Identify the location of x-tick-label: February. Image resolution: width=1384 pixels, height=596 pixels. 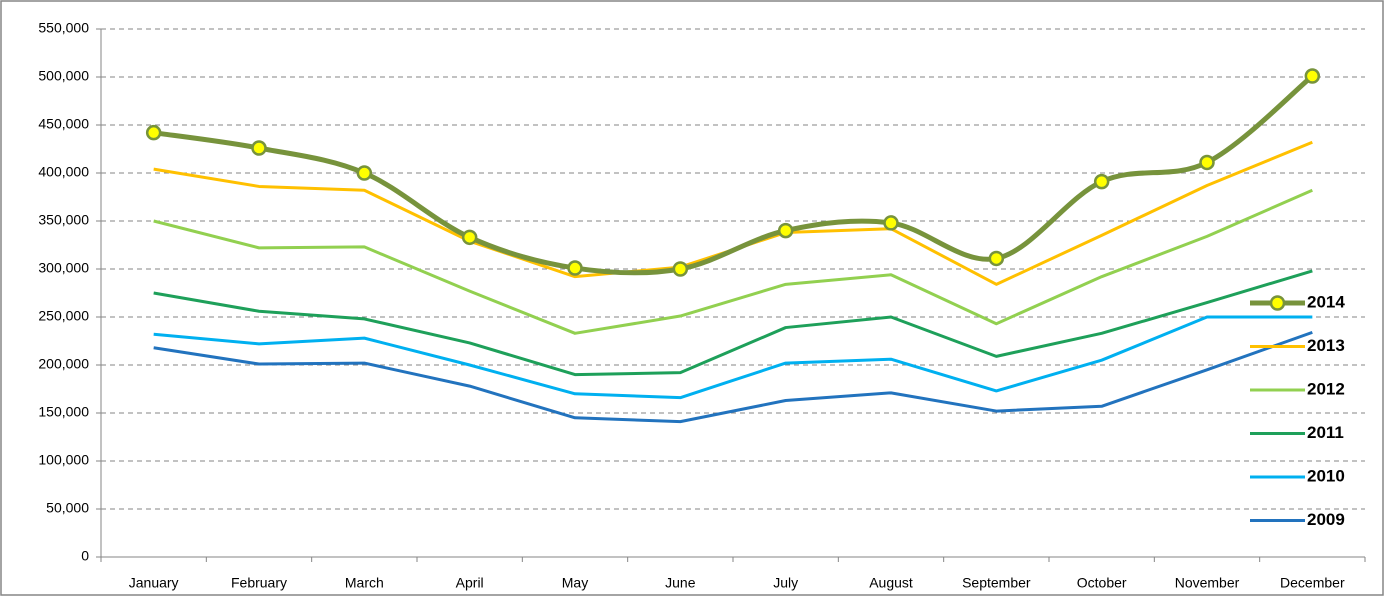
(259, 583).